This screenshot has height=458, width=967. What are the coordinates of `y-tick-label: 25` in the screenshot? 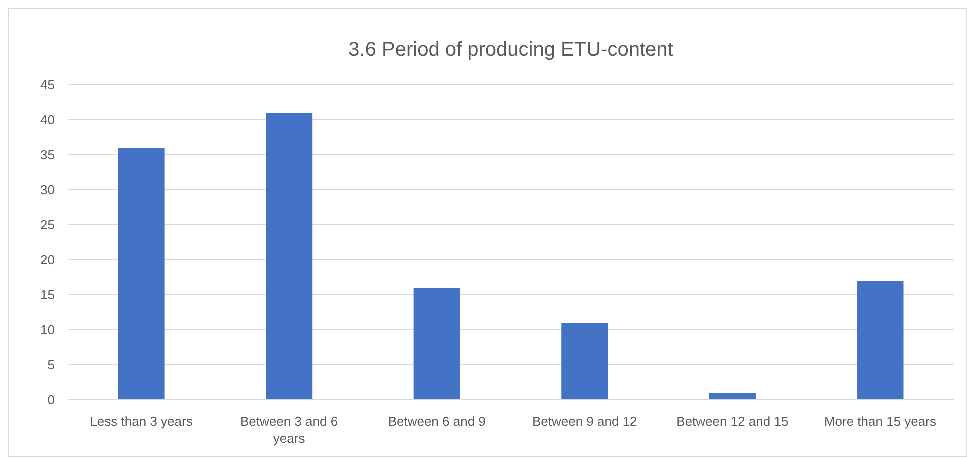 It's located at (47, 225).